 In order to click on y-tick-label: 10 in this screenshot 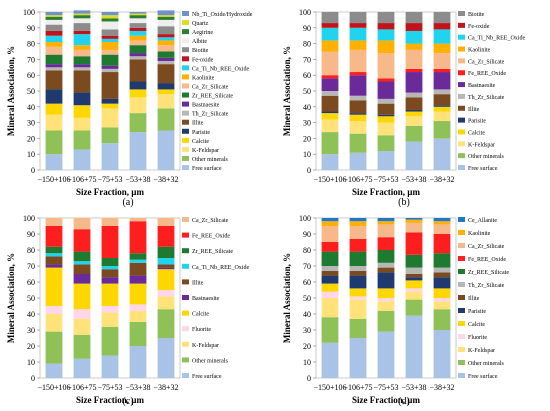, I will do `click(31, 362)`.